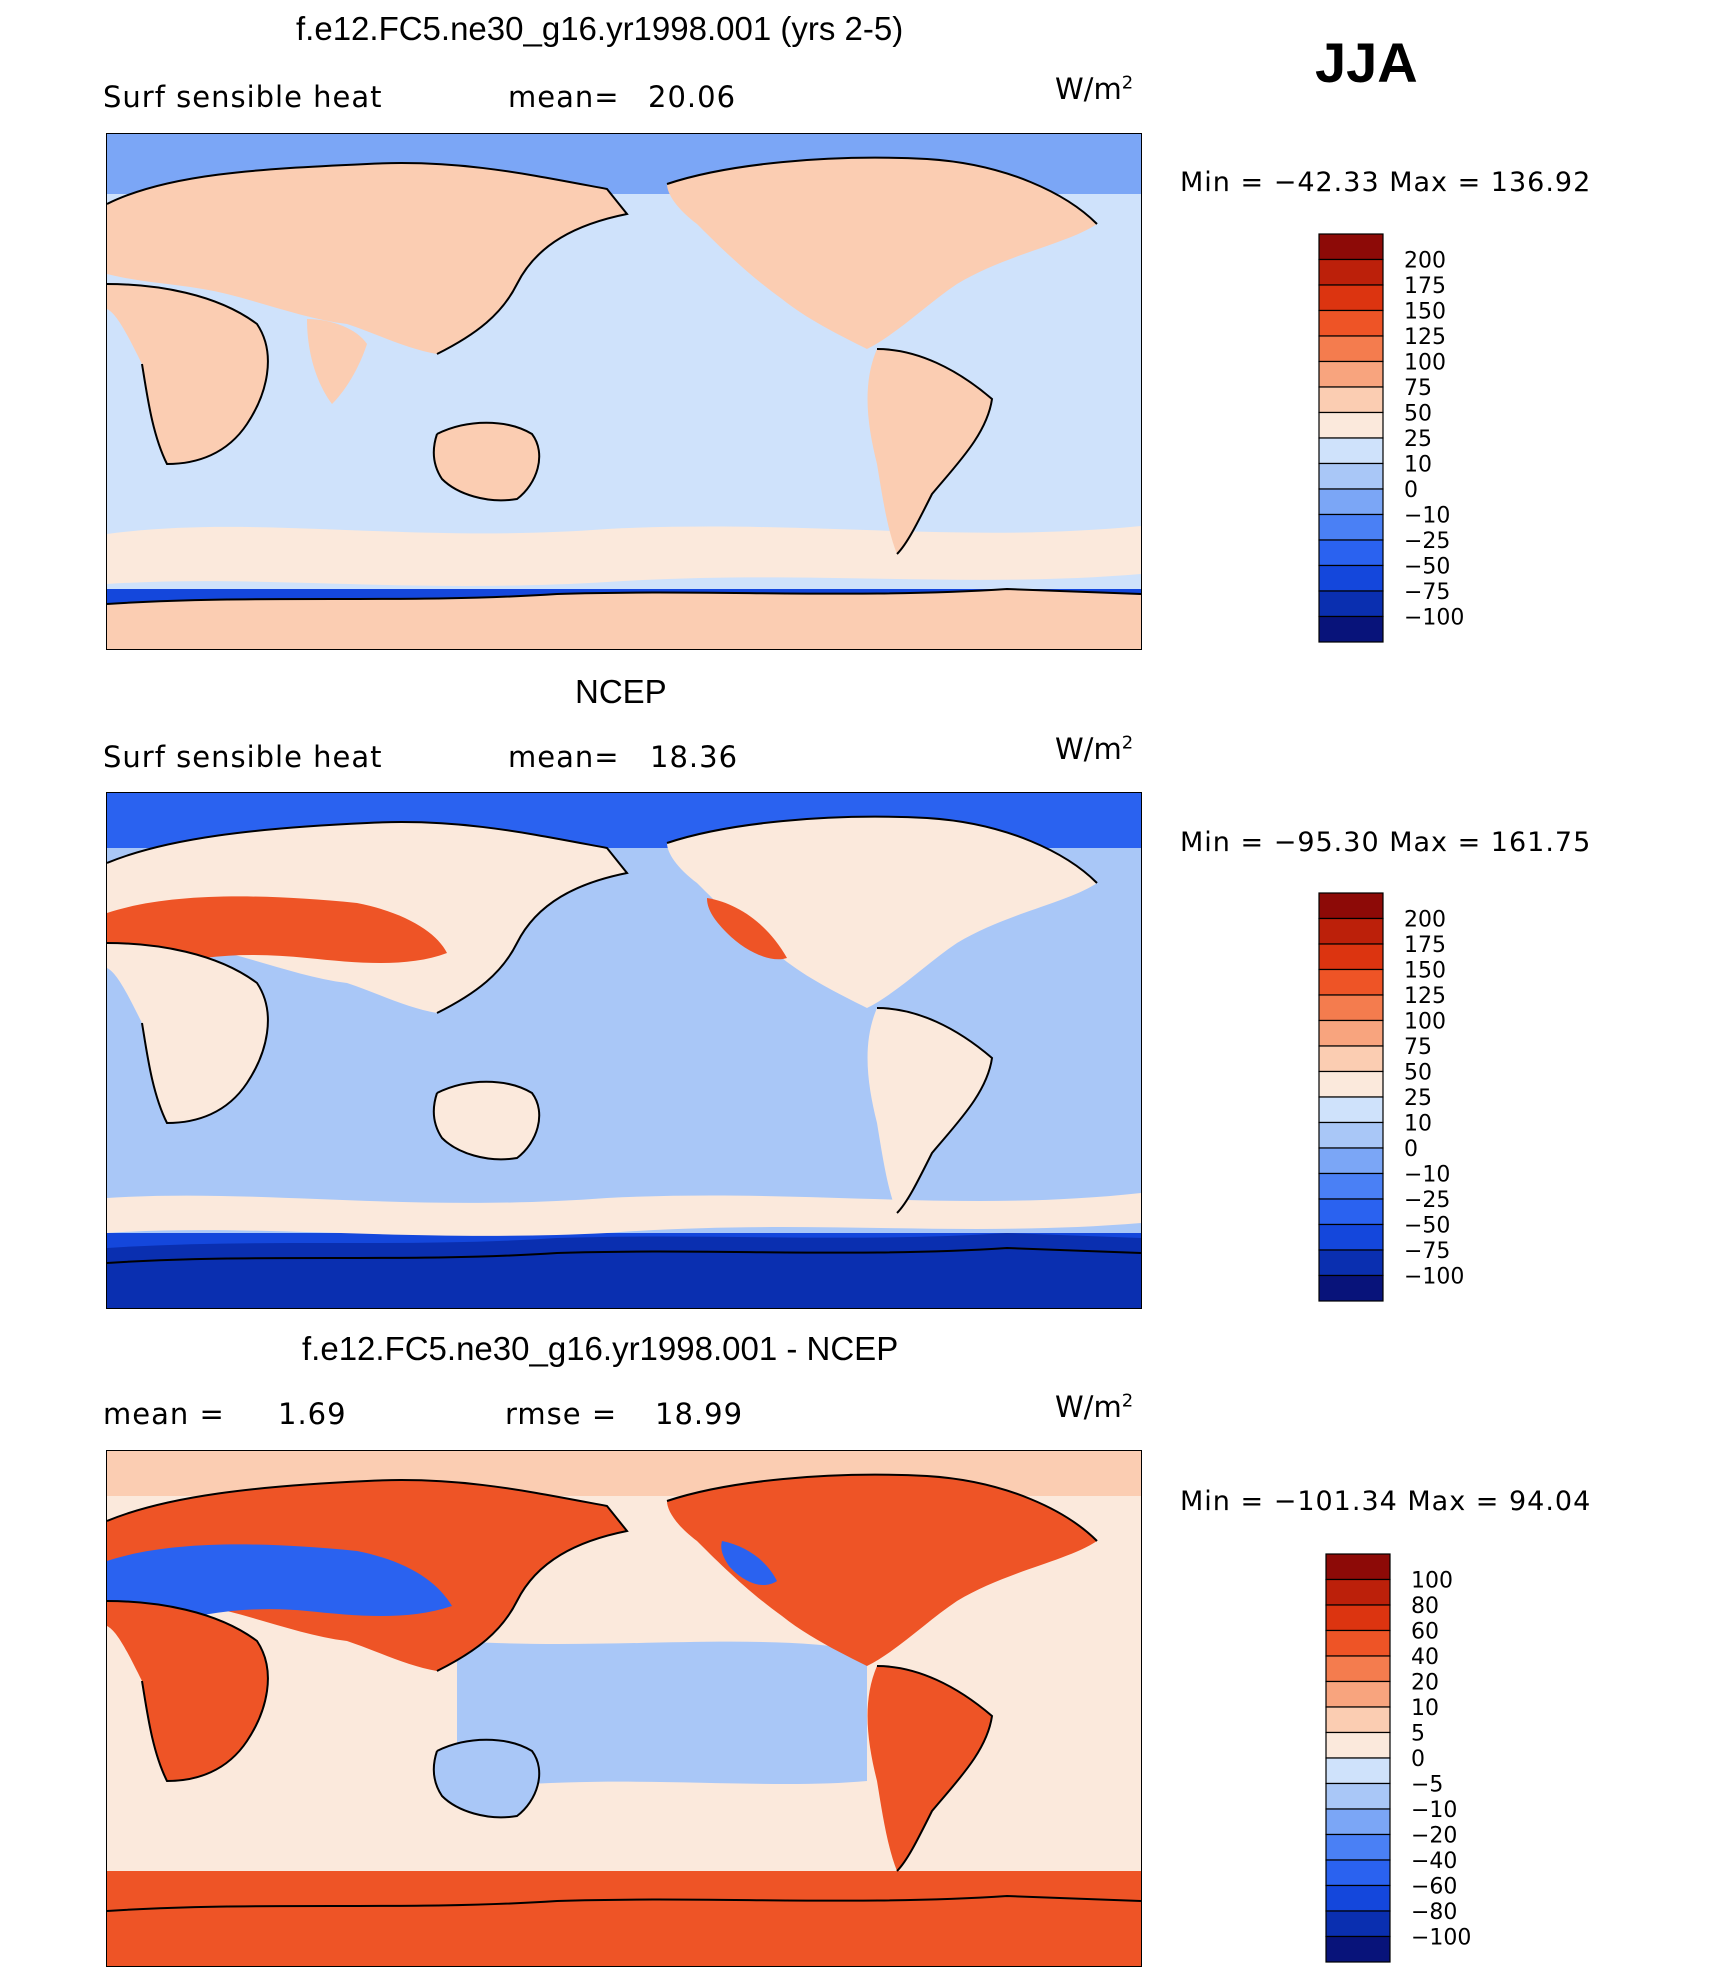  Describe the element at coordinates (1418, 1734) in the screenshot. I see `colorbar-tick-label: 5` at that location.